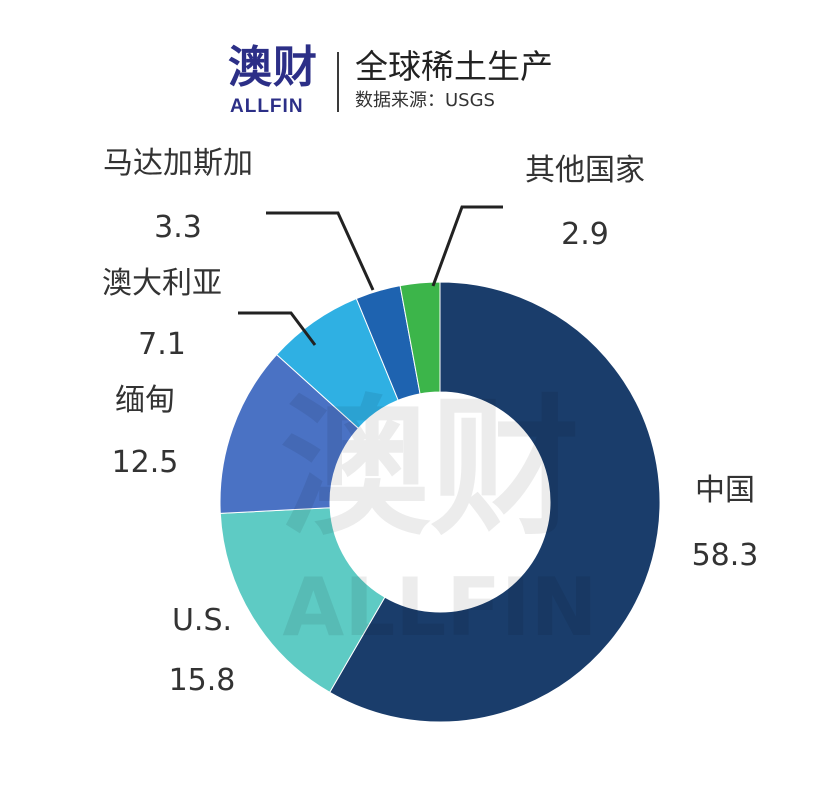 The width and height of the screenshot is (821, 805). What do you see at coordinates (162, 344) in the screenshot?
I see `slice-value-3: 7.1` at bounding box center [162, 344].